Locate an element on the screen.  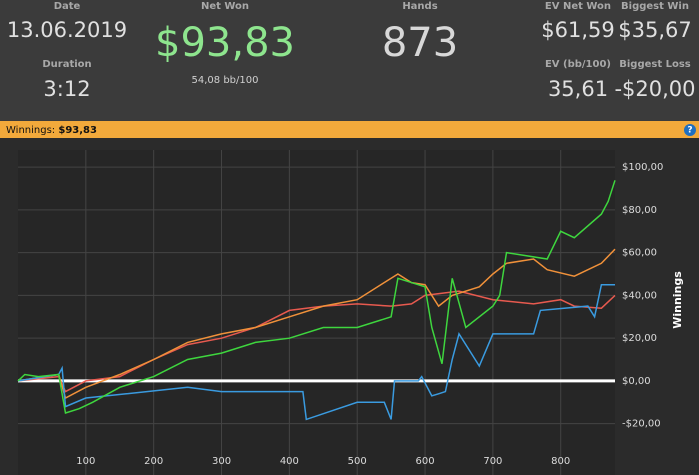
stat-value: -$20,00 is located at coordinates (654, 89).